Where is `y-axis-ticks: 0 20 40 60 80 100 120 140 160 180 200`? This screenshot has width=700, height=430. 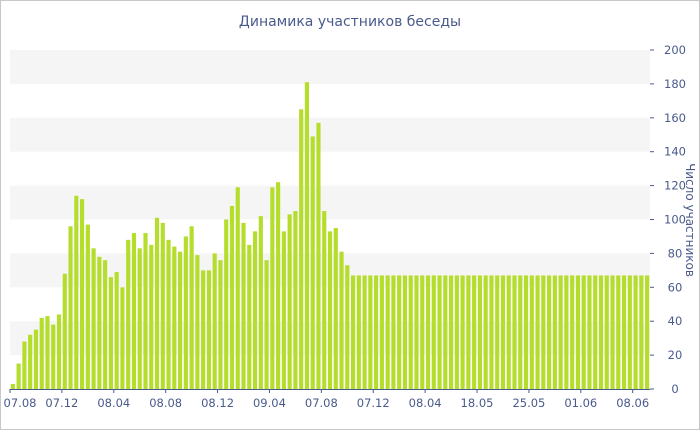
y-axis-ticks: 0 20 40 60 80 100 120 140 160 180 200 is located at coordinates (668, 219).